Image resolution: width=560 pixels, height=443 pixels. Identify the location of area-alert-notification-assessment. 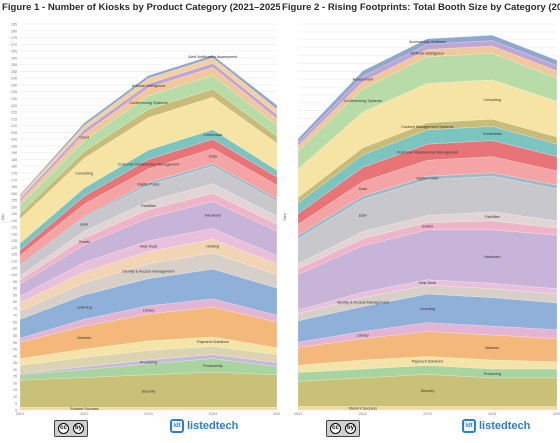
(148, 126).